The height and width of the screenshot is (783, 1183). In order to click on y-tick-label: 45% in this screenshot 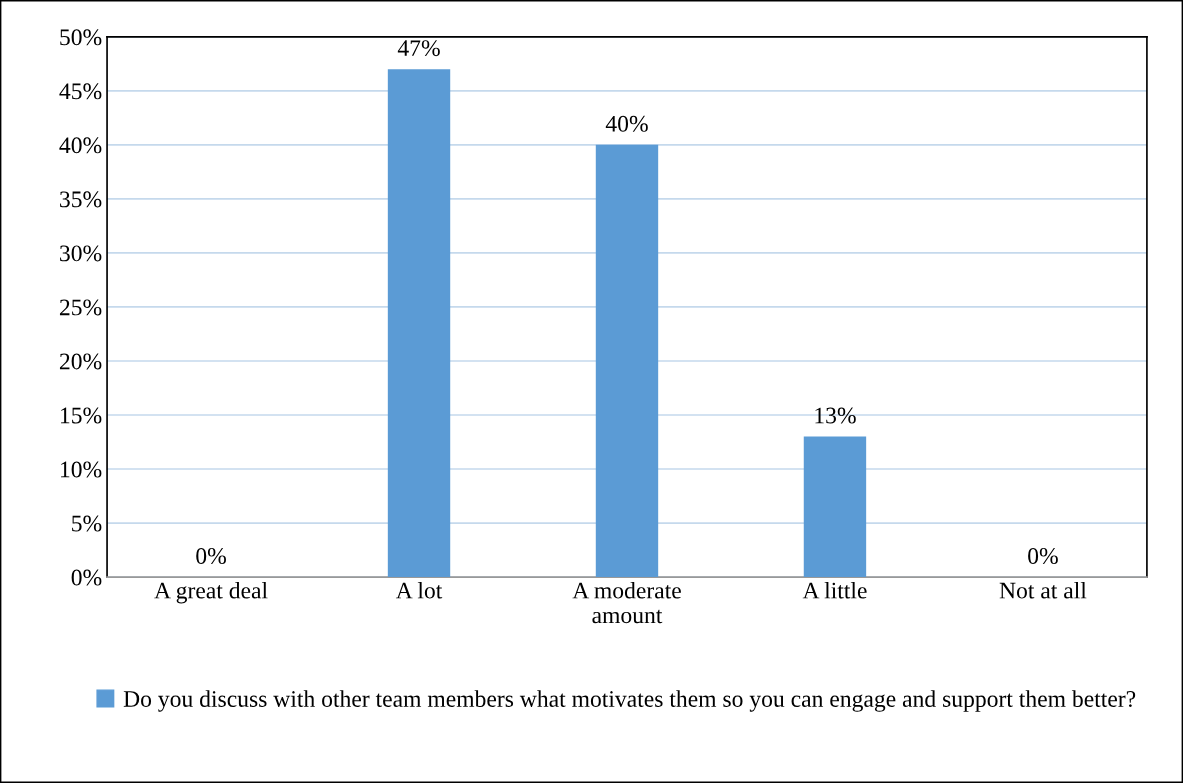, I will do `click(80, 91)`.